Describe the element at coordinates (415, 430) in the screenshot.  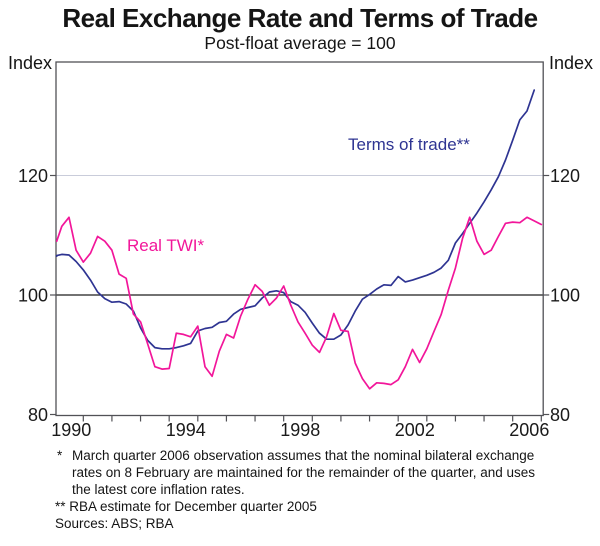
I see `x-axis-label: 2002` at that location.